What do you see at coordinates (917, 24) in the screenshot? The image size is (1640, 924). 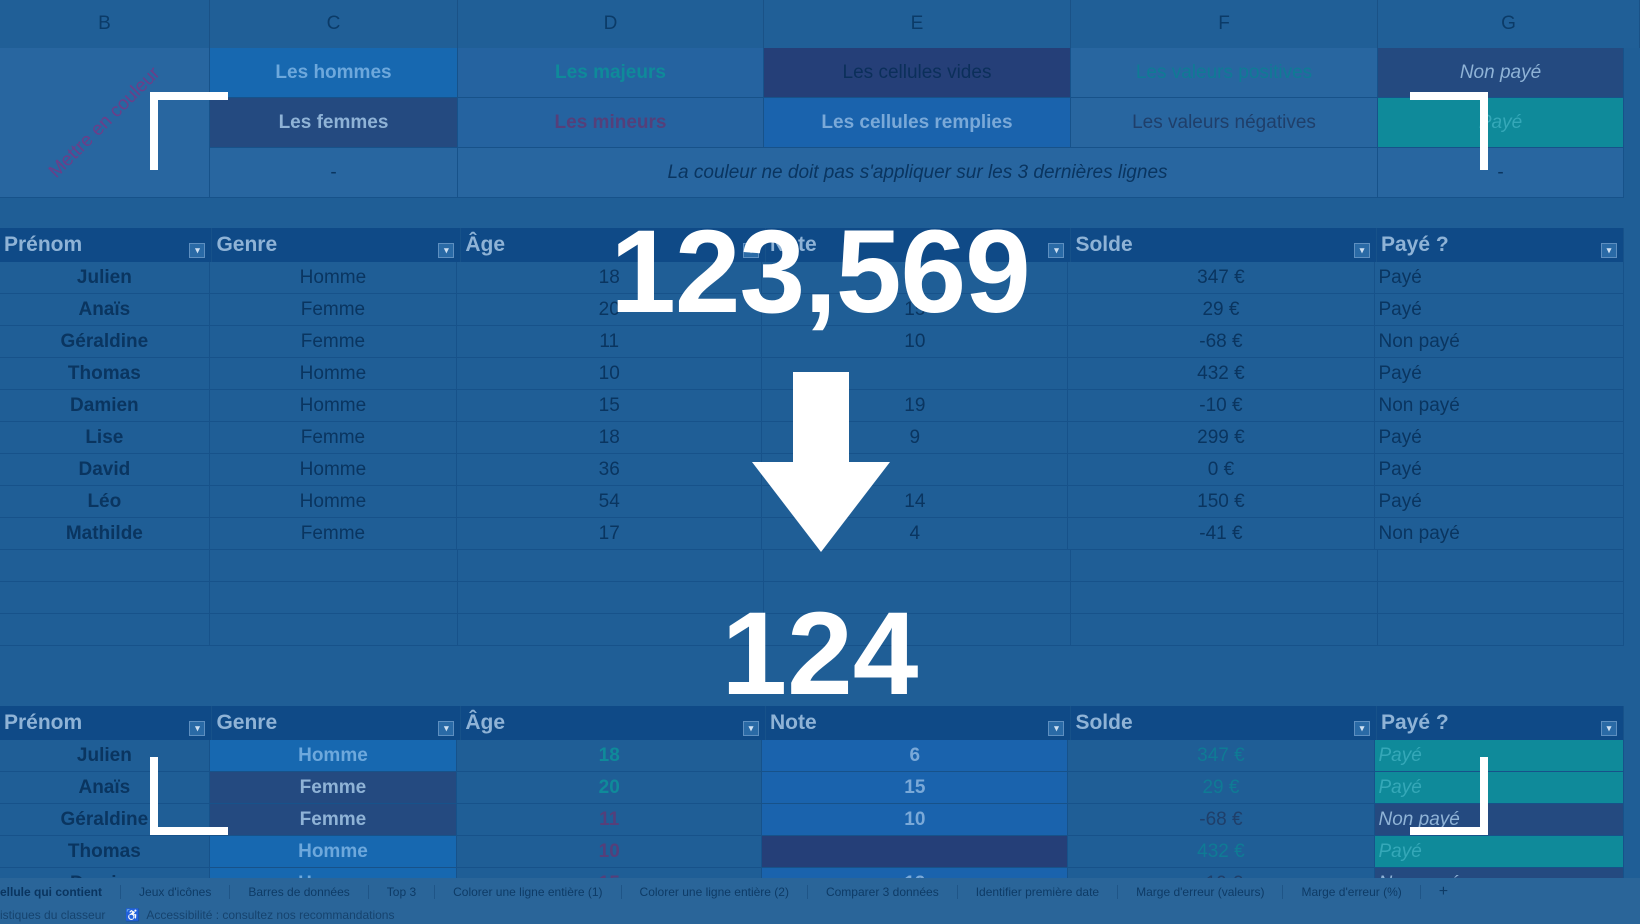 I see `column-header-e: E` at bounding box center [917, 24].